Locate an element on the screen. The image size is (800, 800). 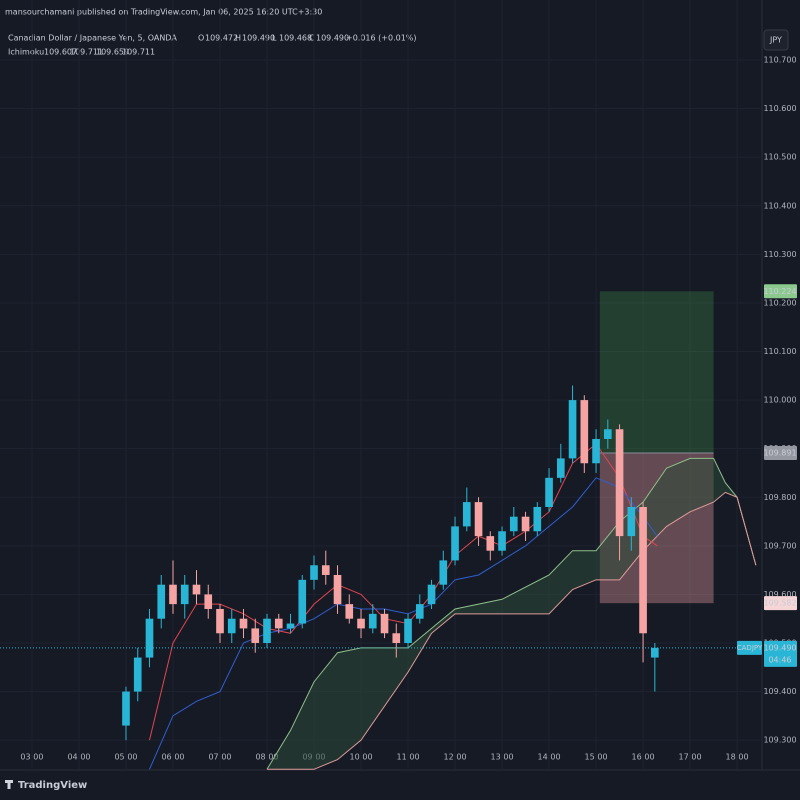
entry-tag: 109.891 is located at coordinates (779, 453).